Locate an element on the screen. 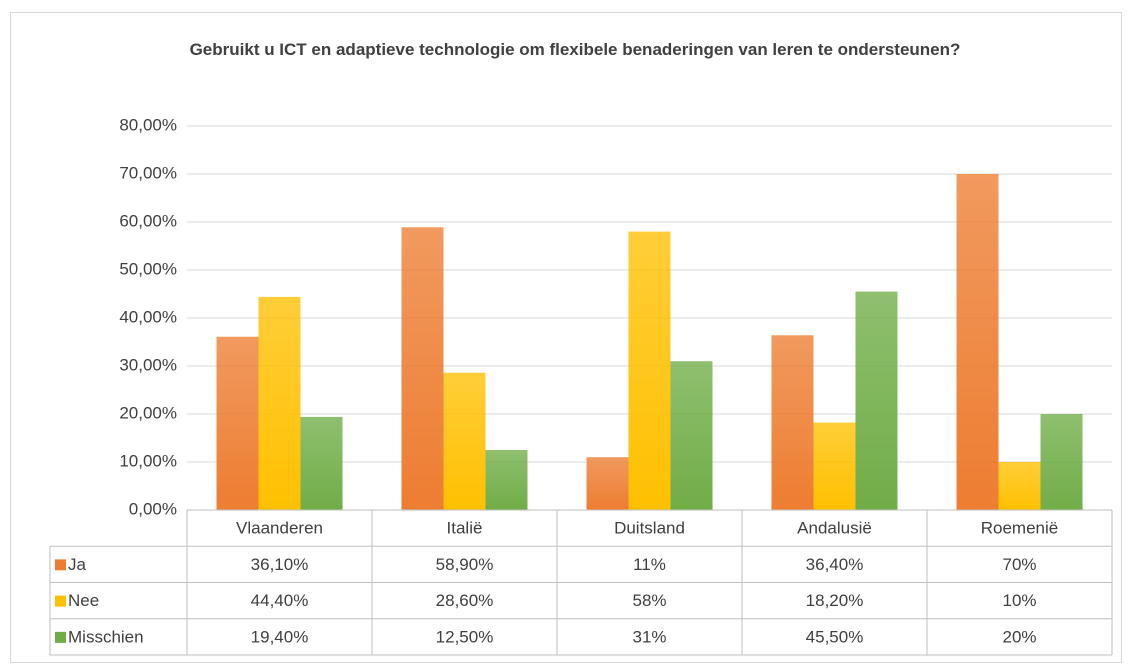  x-tick-label: Roemenië is located at coordinates (1020, 528).